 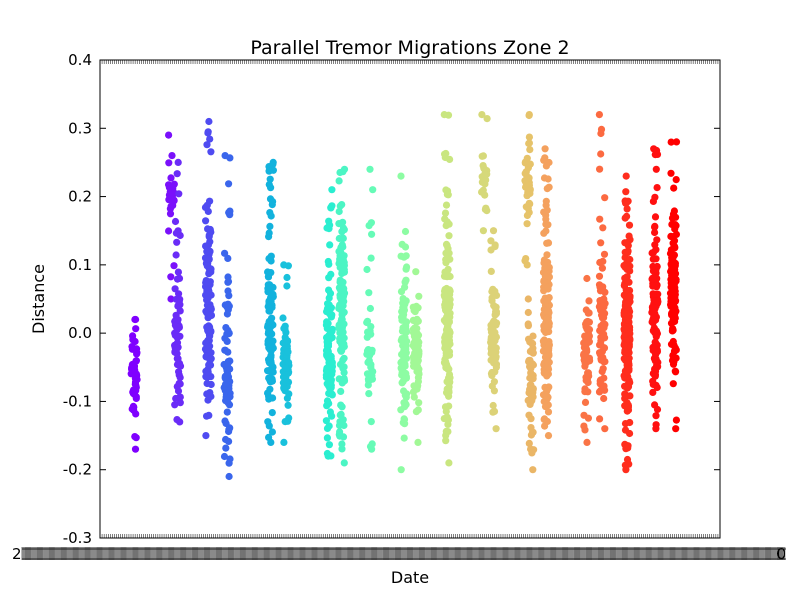 I want to click on x-tick-label-overlap-strokes, so click(x=403, y=553).